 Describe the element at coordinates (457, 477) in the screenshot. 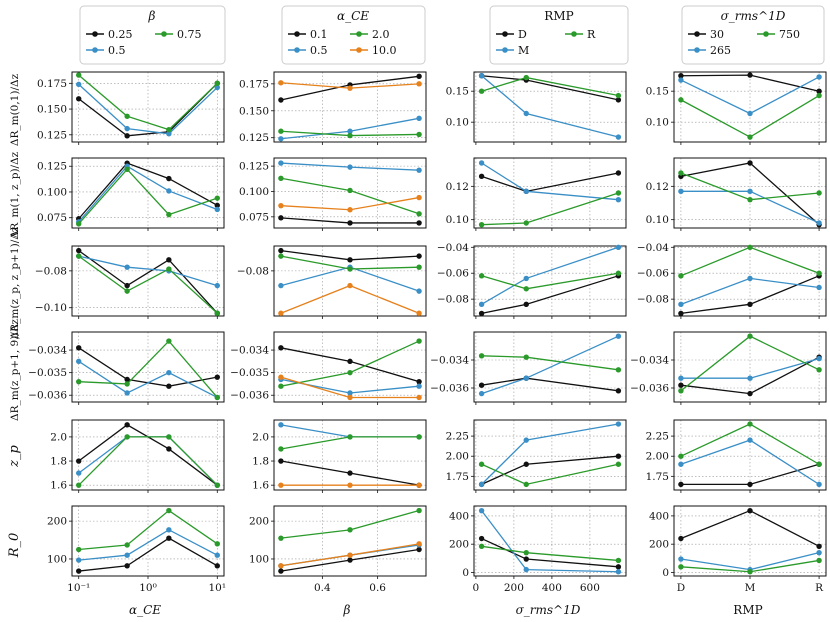

I see `y-tick-label: 1.75` at that location.